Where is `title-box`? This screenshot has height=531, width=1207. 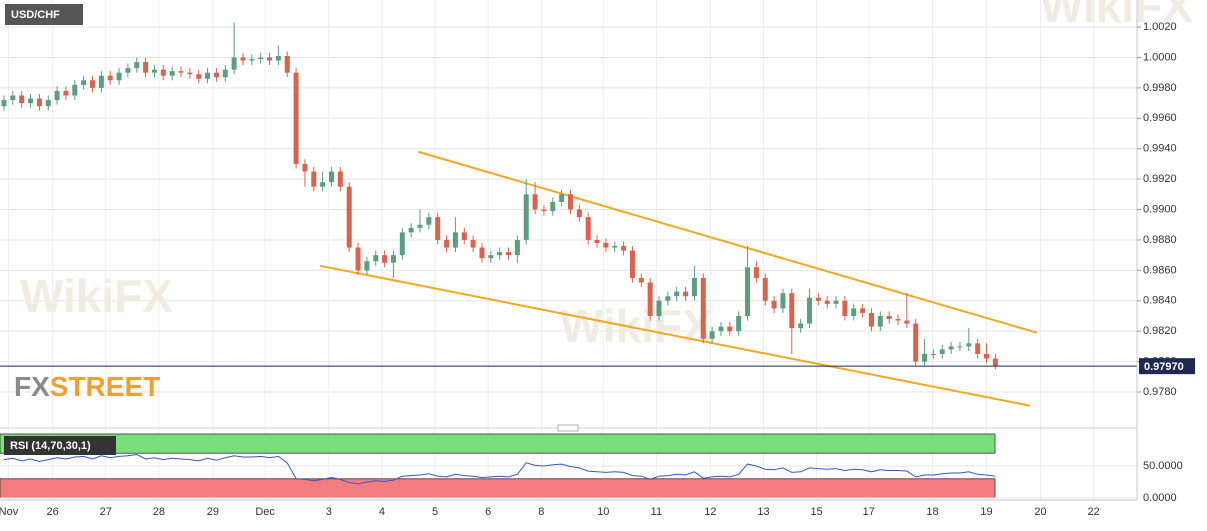 title-box is located at coordinates (44, 14).